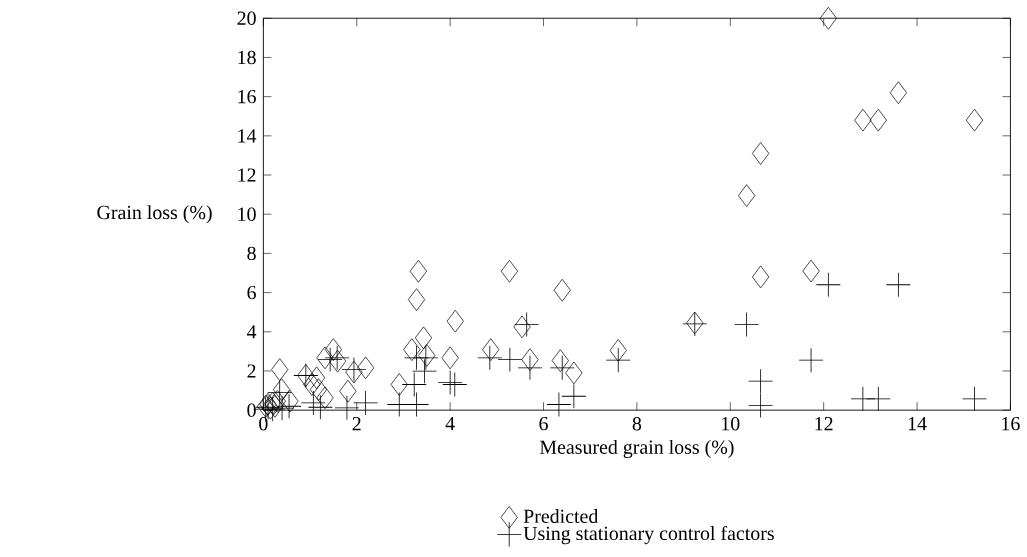 The width and height of the screenshot is (1027, 557). I want to click on x-tick-label: 8, so click(637, 423).